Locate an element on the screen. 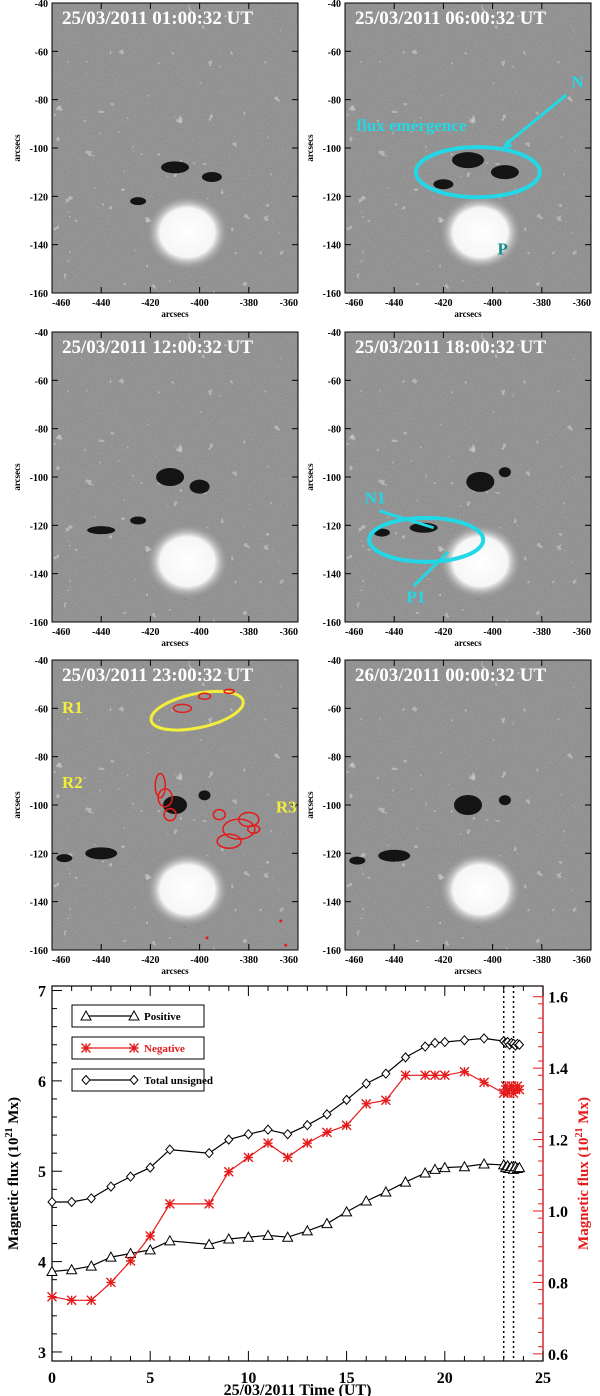  y-tick-label: -120 is located at coordinates (332, 854).